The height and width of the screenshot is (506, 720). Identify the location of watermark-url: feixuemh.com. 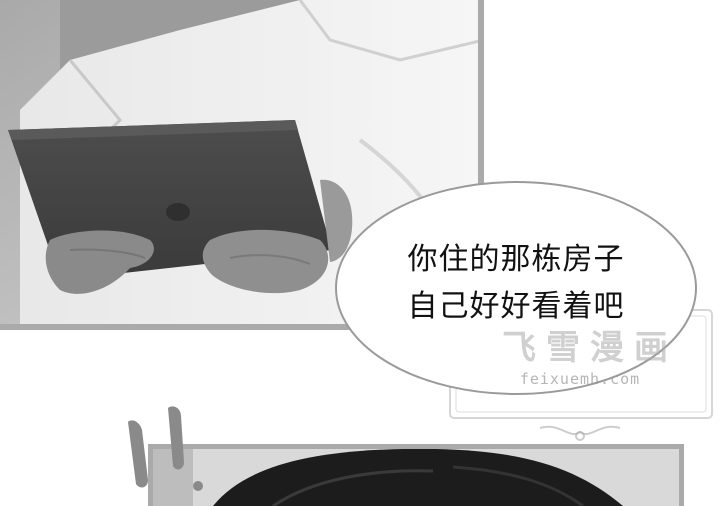
(580, 379).